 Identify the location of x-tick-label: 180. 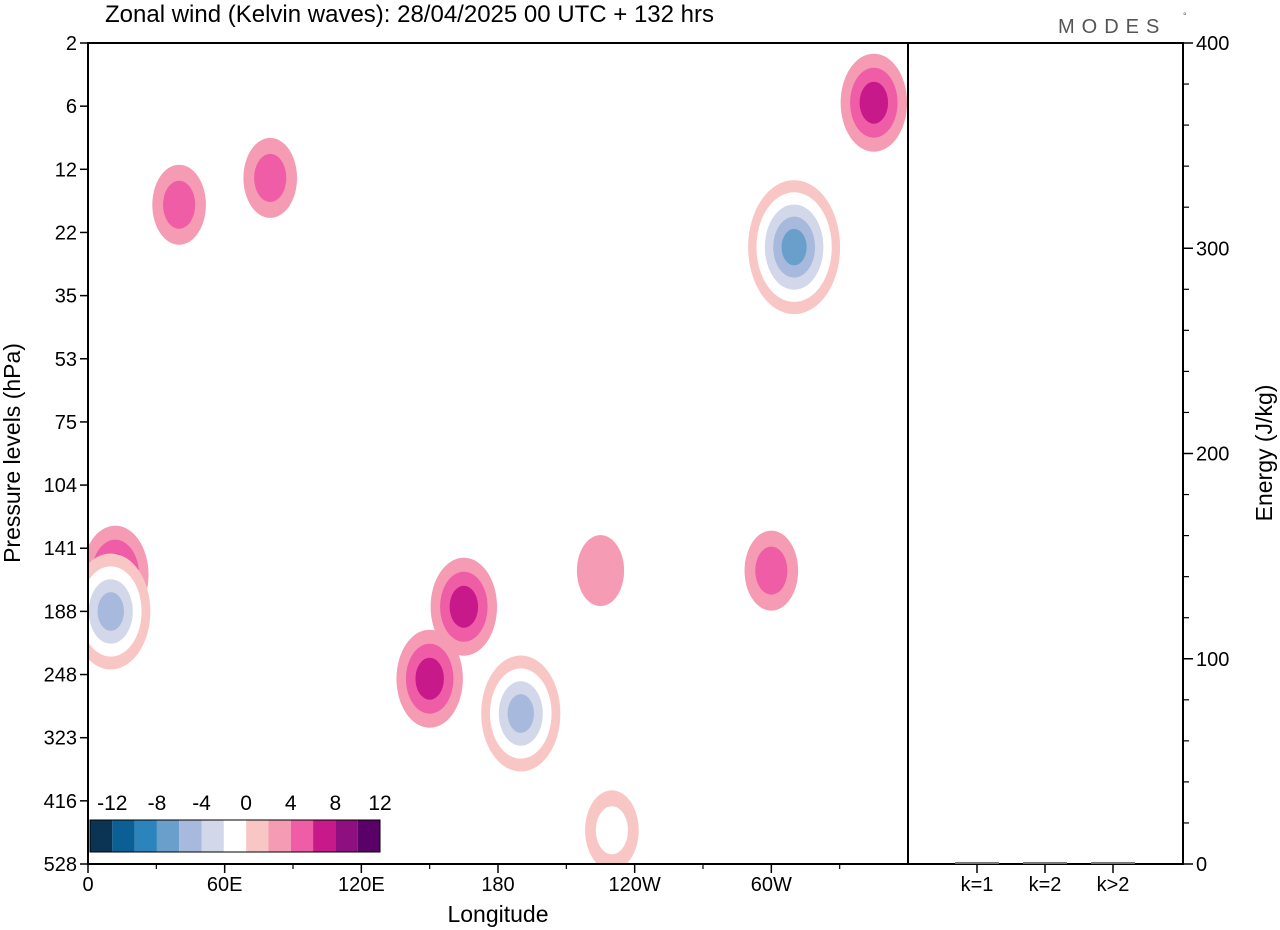
(497, 885).